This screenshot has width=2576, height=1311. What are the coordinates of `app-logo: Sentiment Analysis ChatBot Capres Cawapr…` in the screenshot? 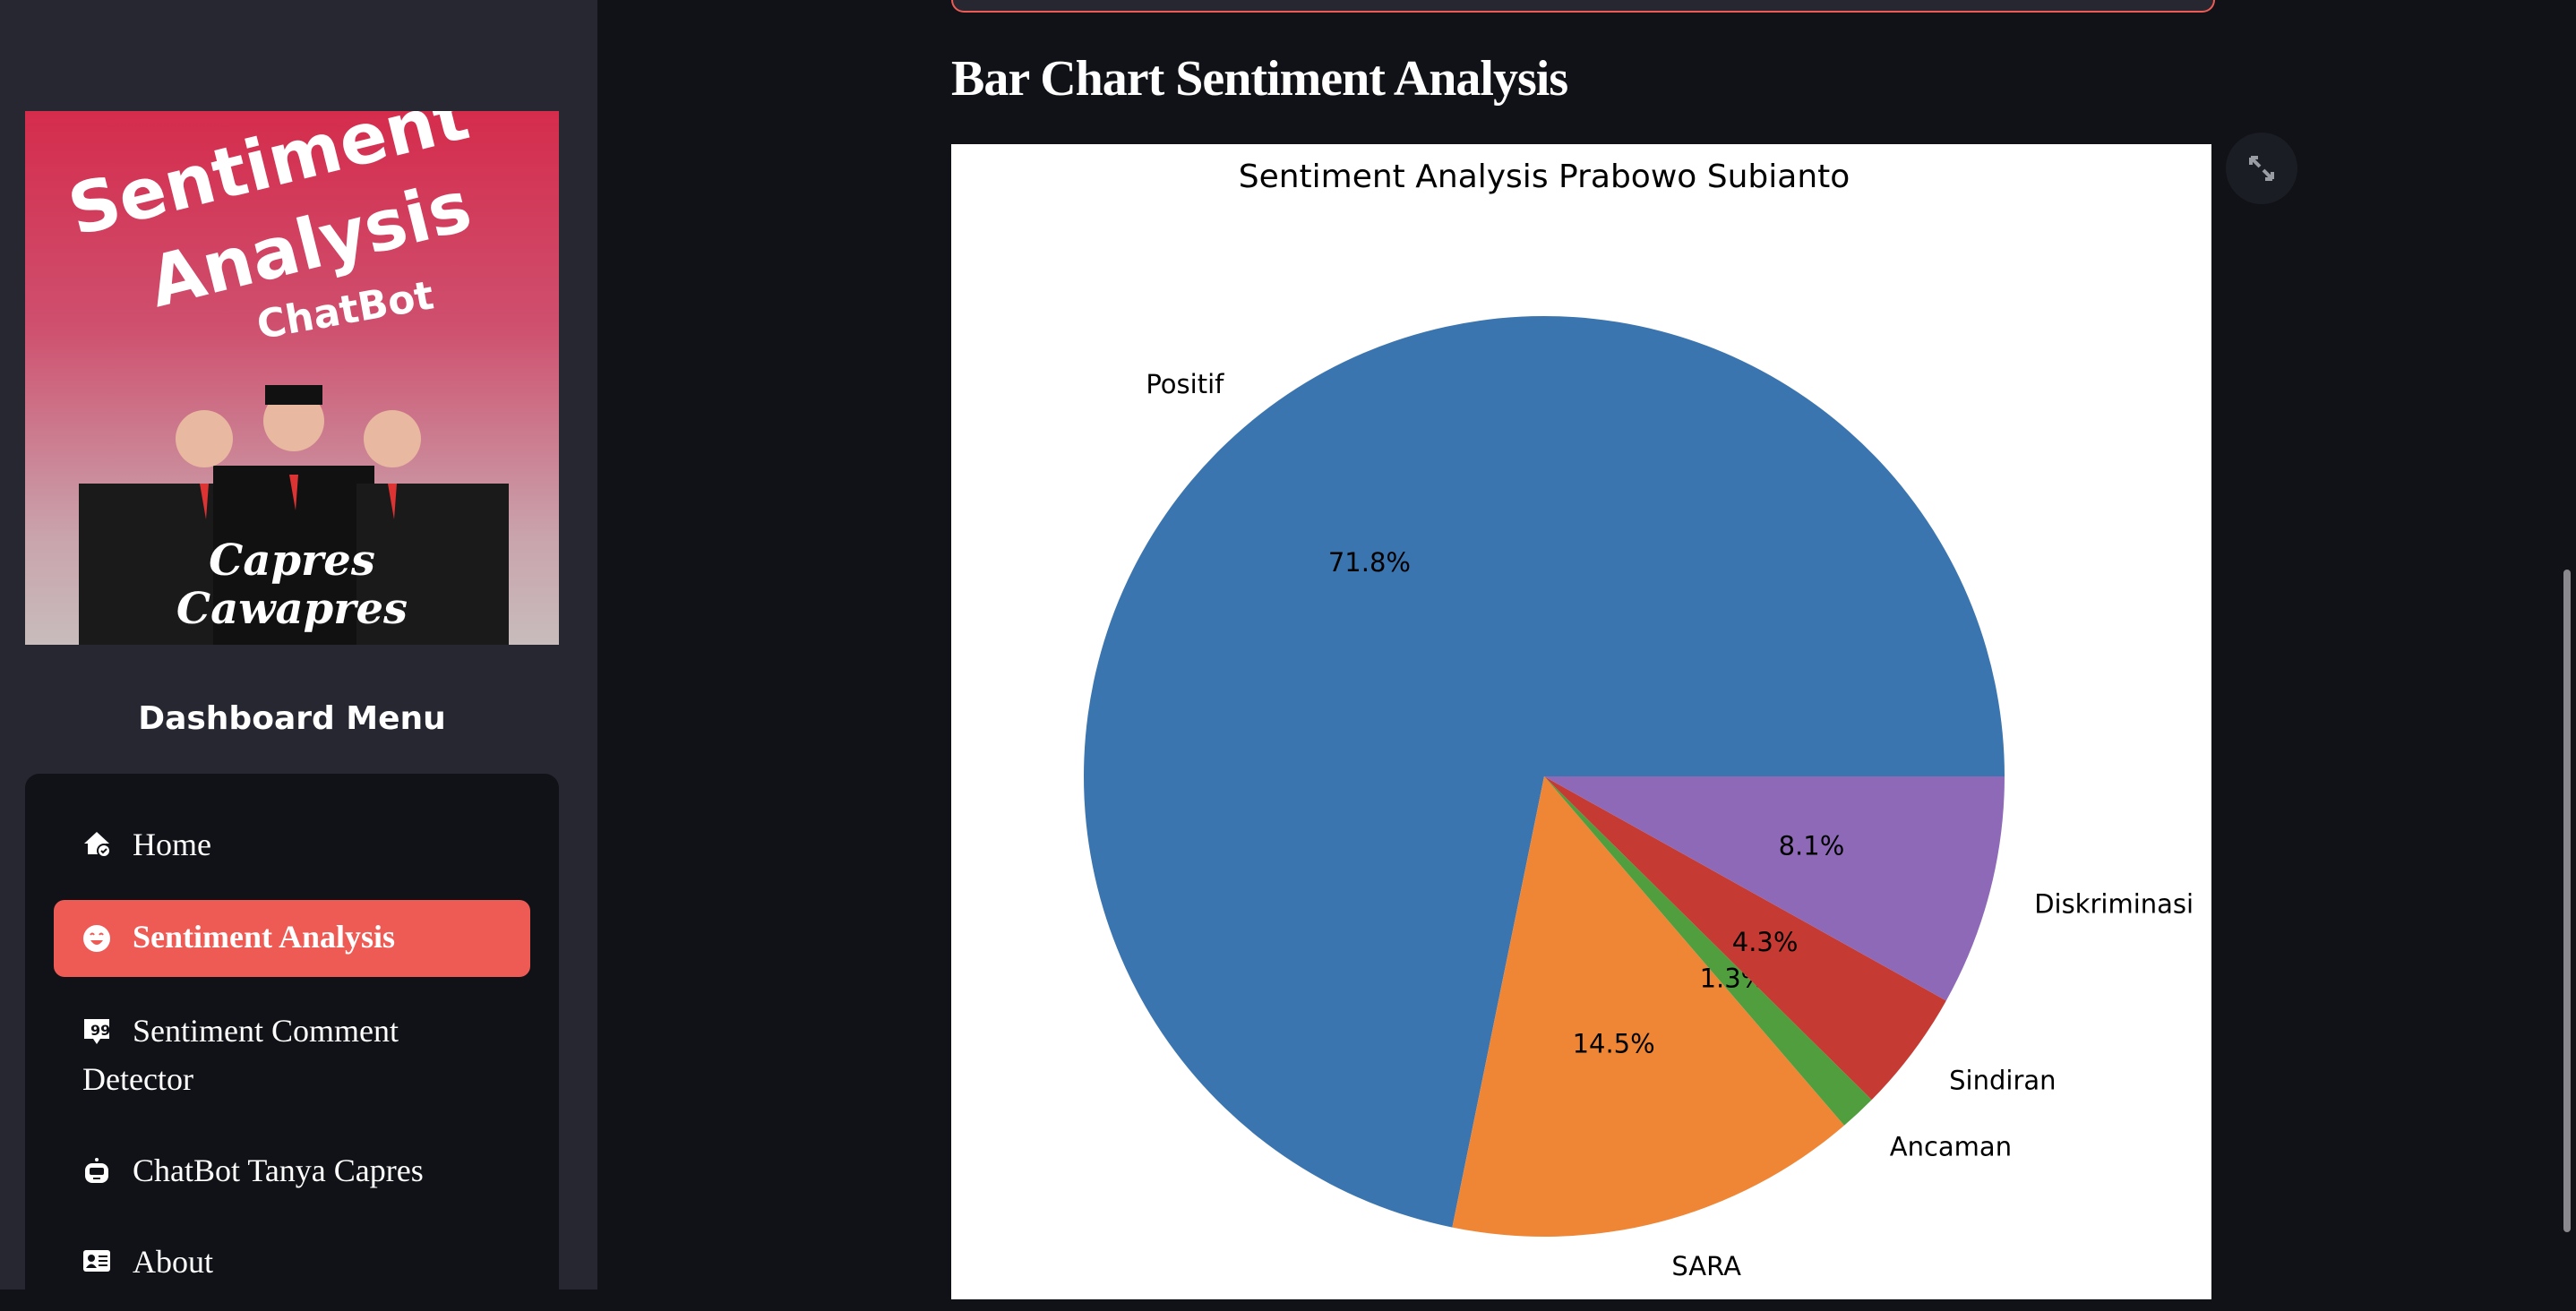 It's located at (292, 378).